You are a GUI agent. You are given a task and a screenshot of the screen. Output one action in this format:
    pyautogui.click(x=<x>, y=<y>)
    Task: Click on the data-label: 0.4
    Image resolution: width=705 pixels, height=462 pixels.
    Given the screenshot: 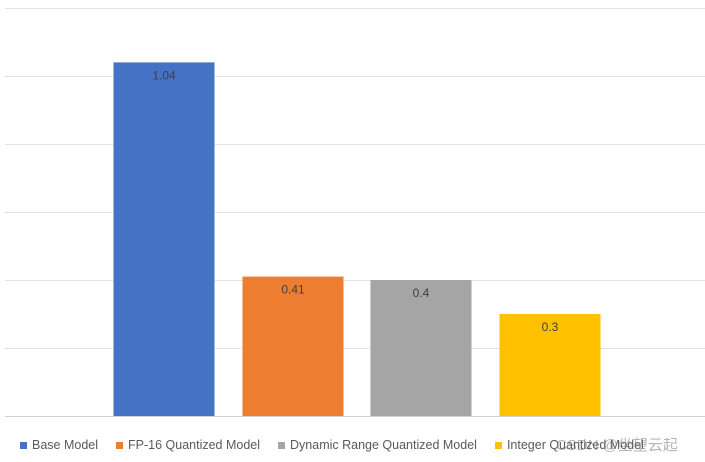 What is the action you would take?
    pyautogui.click(x=421, y=293)
    